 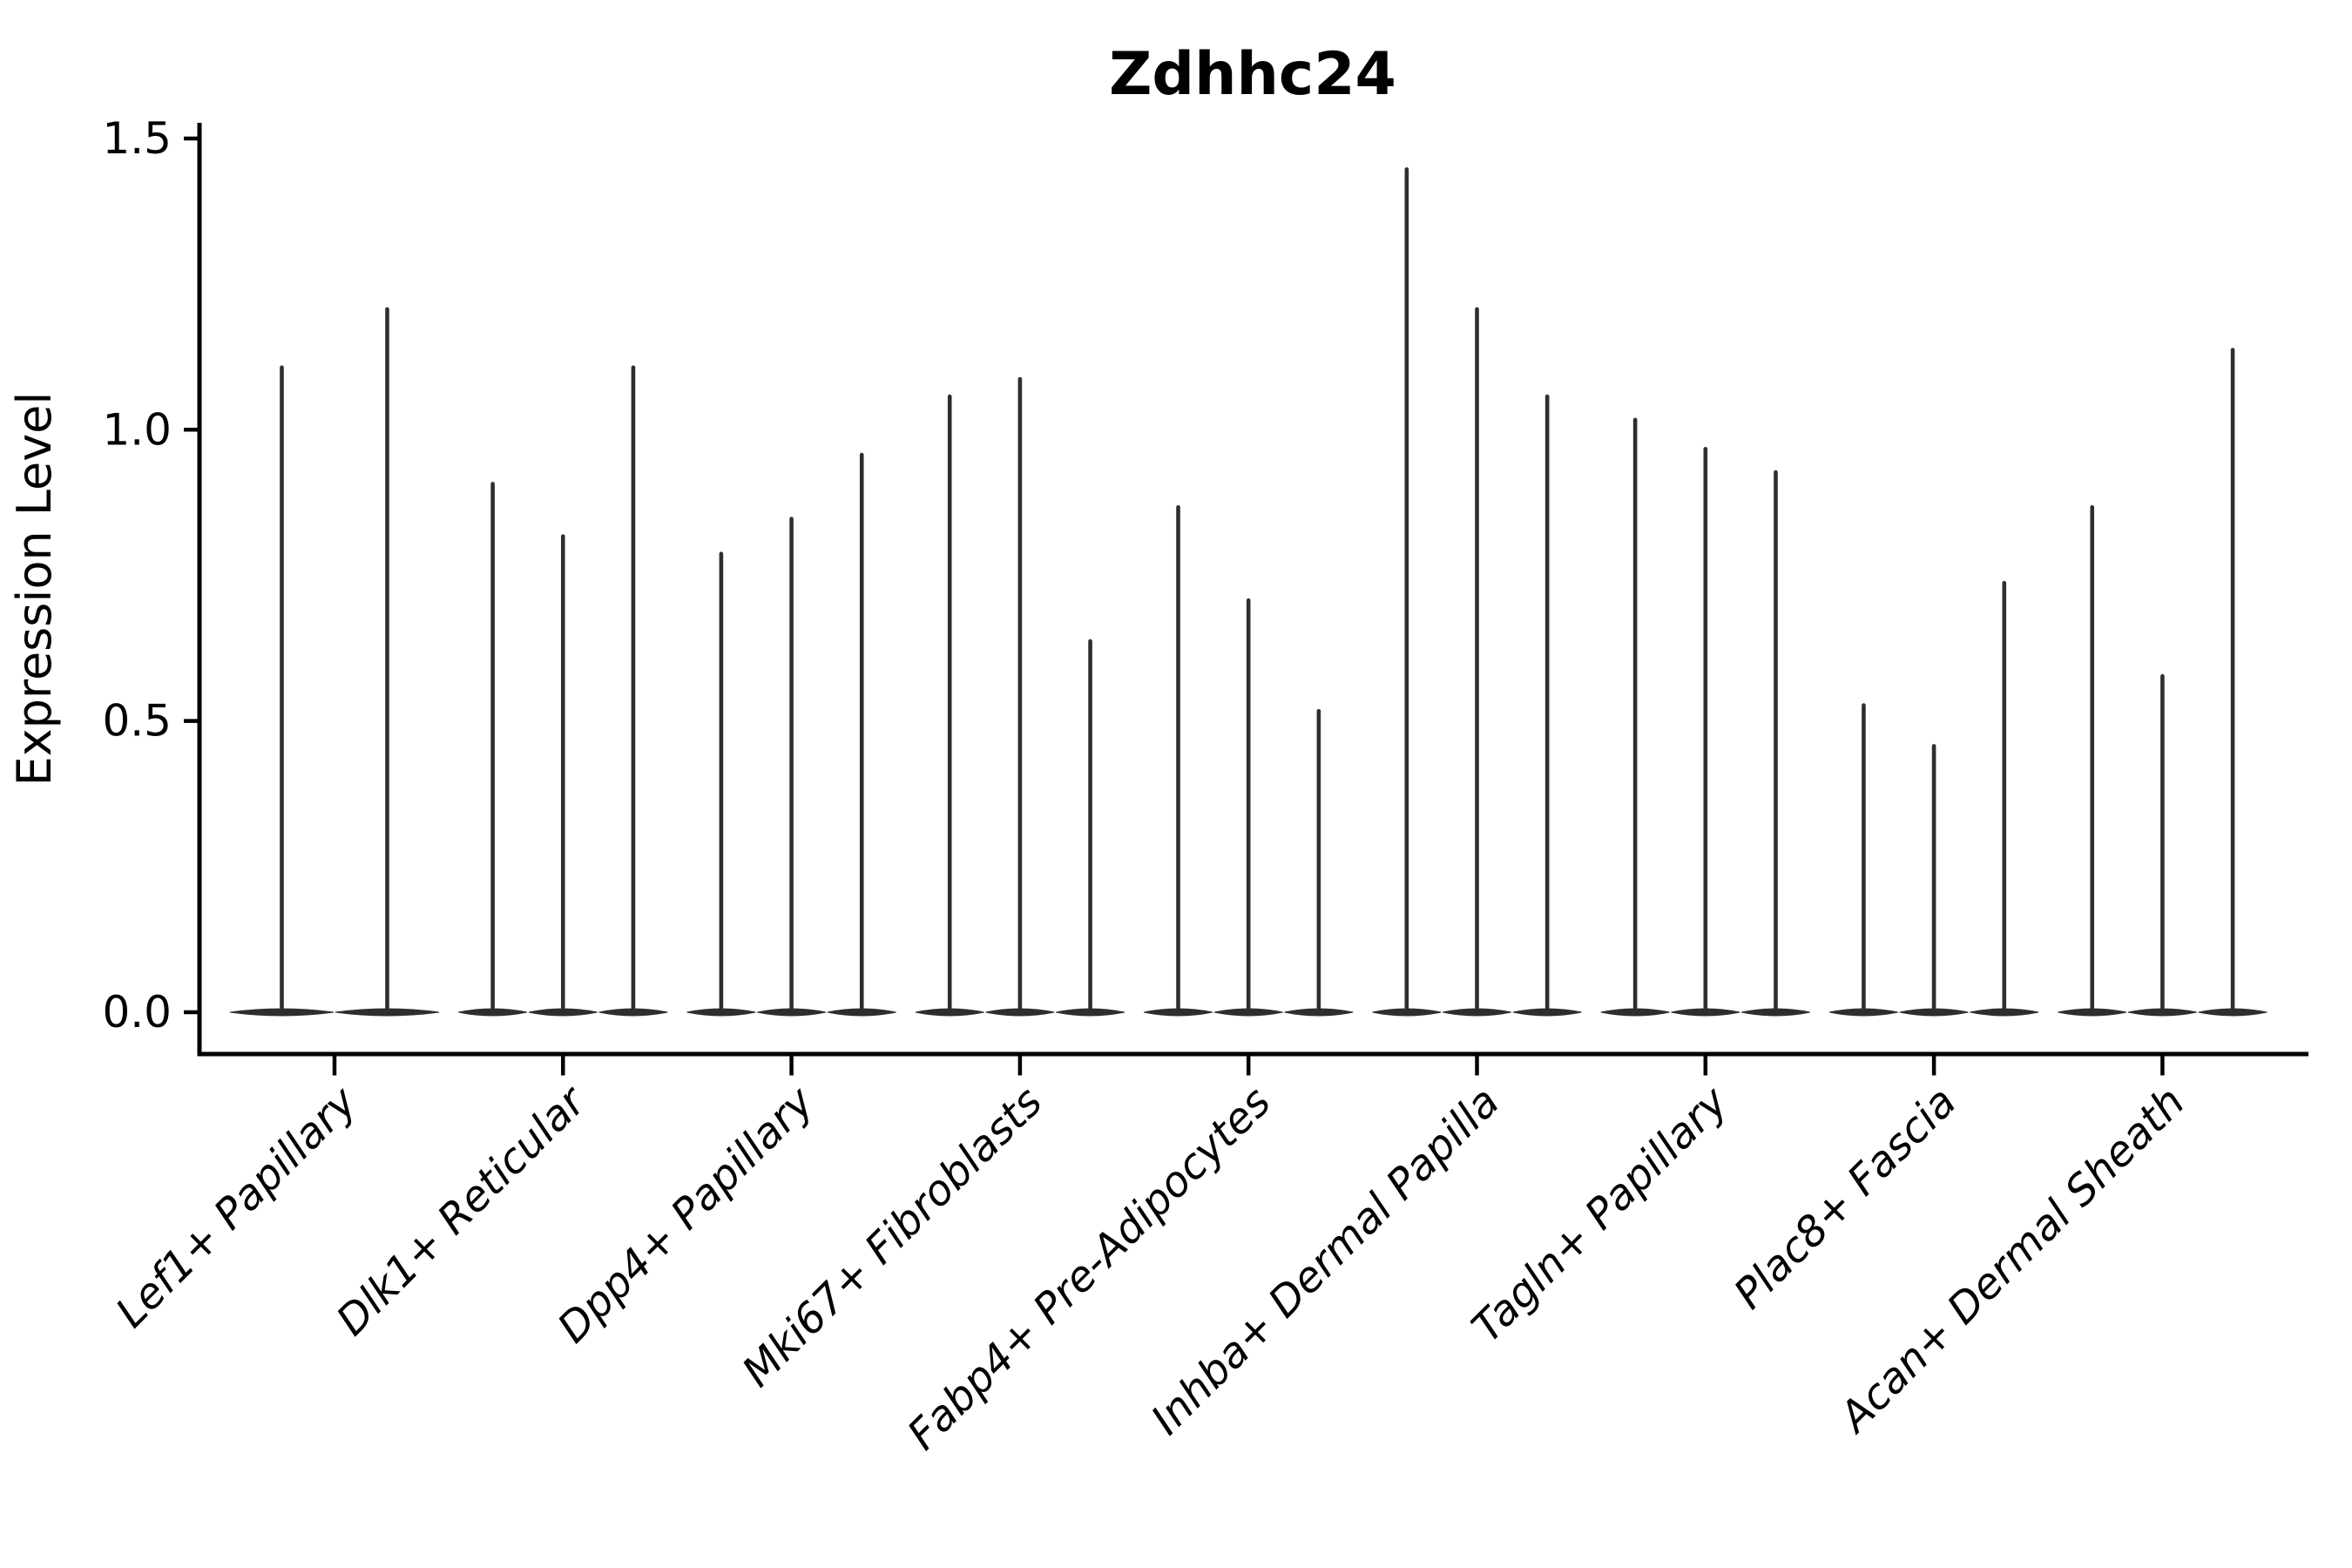 What do you see at coordinates (1600, 1214) in the screenshot?
I see `x-axis-tick-label: Tagln+ Papillary` at bounding box center [1600, 1214].